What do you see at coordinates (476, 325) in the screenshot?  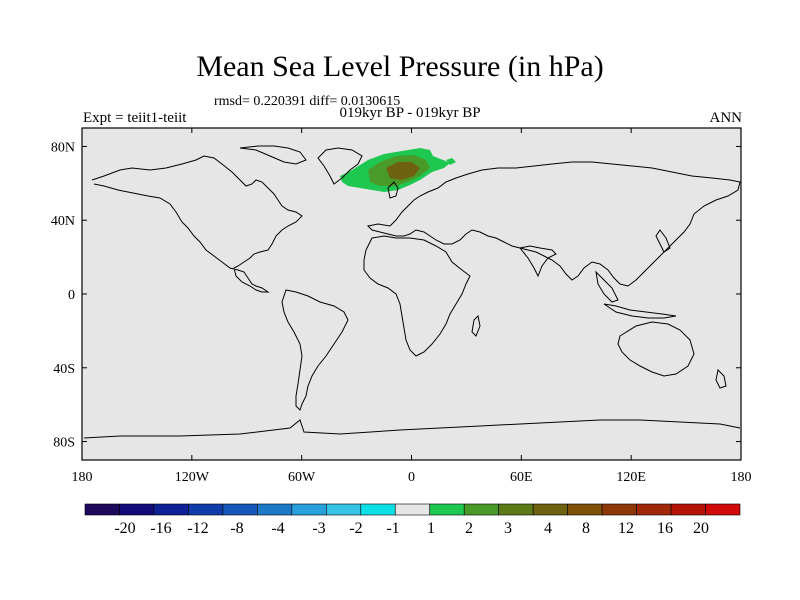 I see `coast-madagascar` at bounding box center [476, 325].